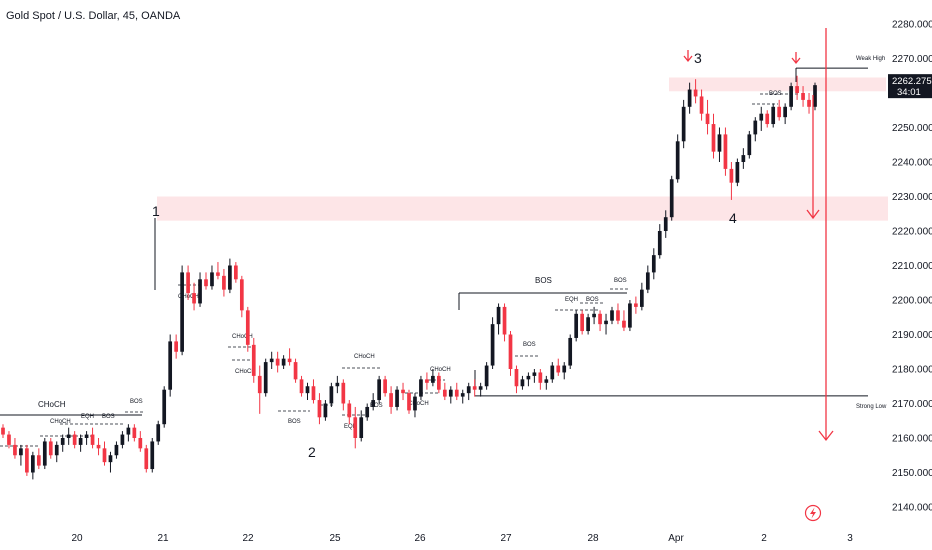  Describe the element at coordinates (871, 407) in the screenshot. I see `strong-low-label: Strong Low` at that location.